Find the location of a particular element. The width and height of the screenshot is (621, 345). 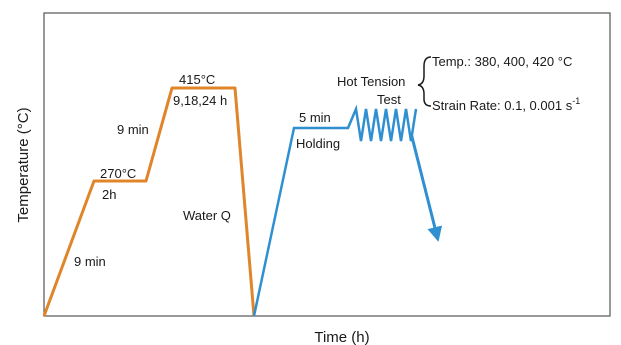

hot-tension-title: Hot Tension is located at coordinates (371, 81).